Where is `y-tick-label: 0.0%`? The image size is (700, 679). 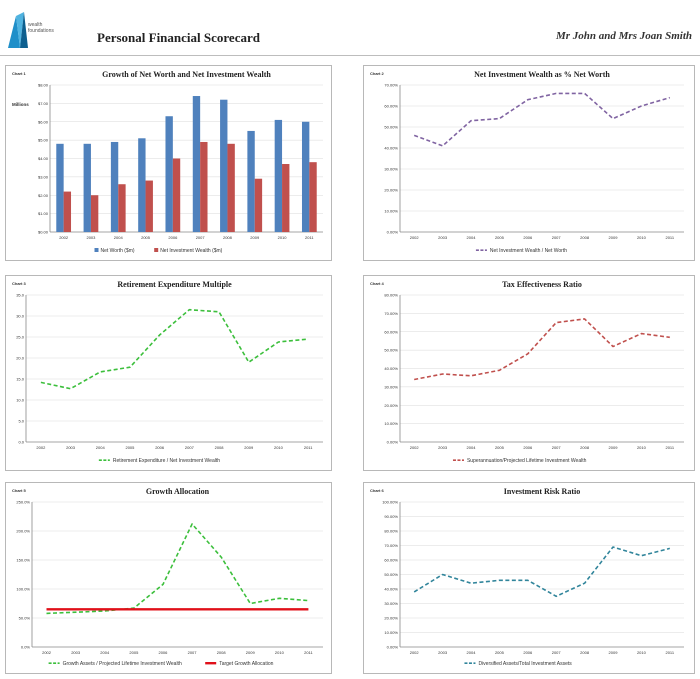
y-tick-label: 0.0% is located at coordinates (26, 647).